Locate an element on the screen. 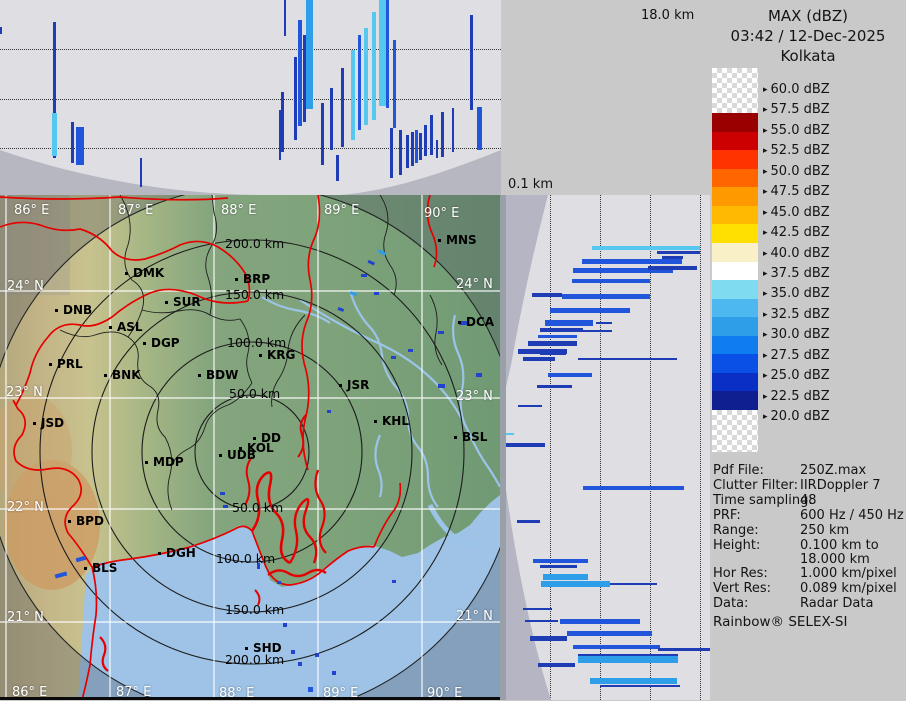  info-value: 0.100 km to is located at coordinates (839, 545).